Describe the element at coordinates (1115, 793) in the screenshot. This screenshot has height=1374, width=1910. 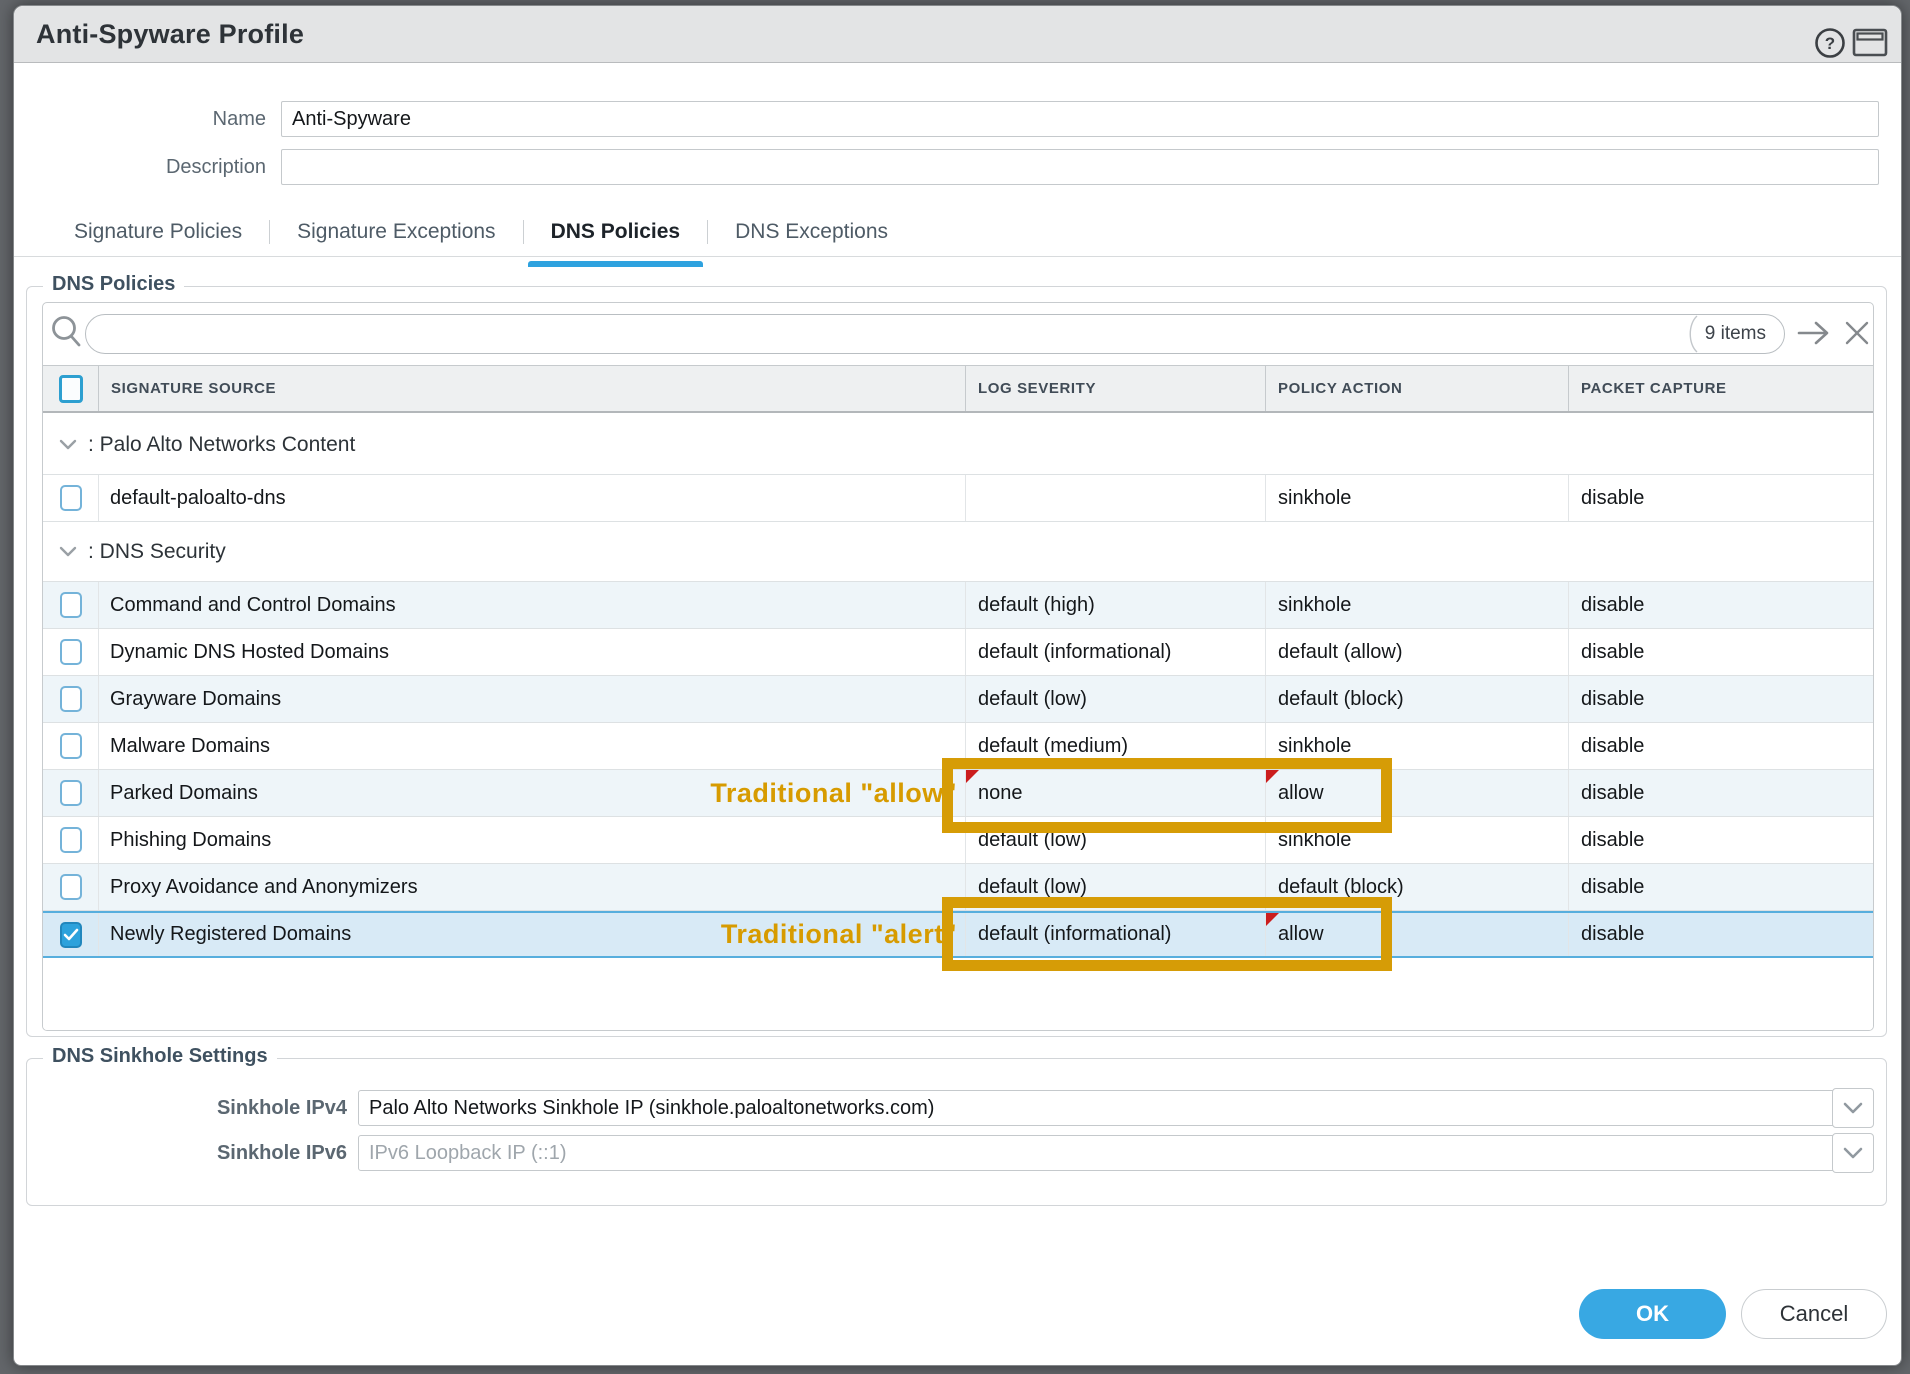
I see `log-severity-cell: none` at that location.